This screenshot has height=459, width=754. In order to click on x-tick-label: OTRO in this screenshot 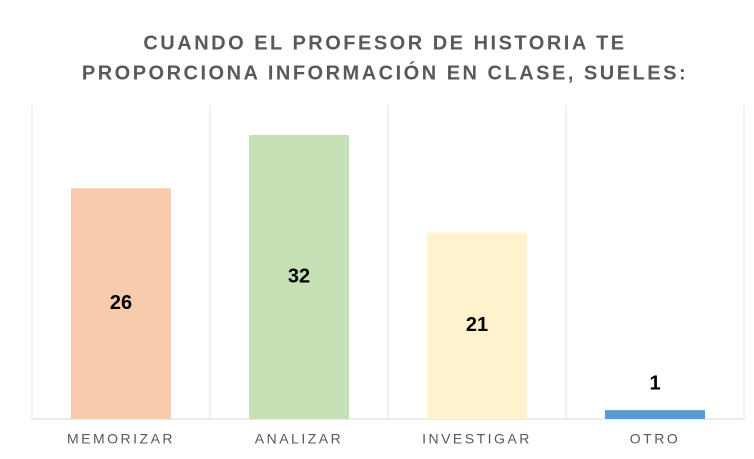, I will do `click(655, 439)`.